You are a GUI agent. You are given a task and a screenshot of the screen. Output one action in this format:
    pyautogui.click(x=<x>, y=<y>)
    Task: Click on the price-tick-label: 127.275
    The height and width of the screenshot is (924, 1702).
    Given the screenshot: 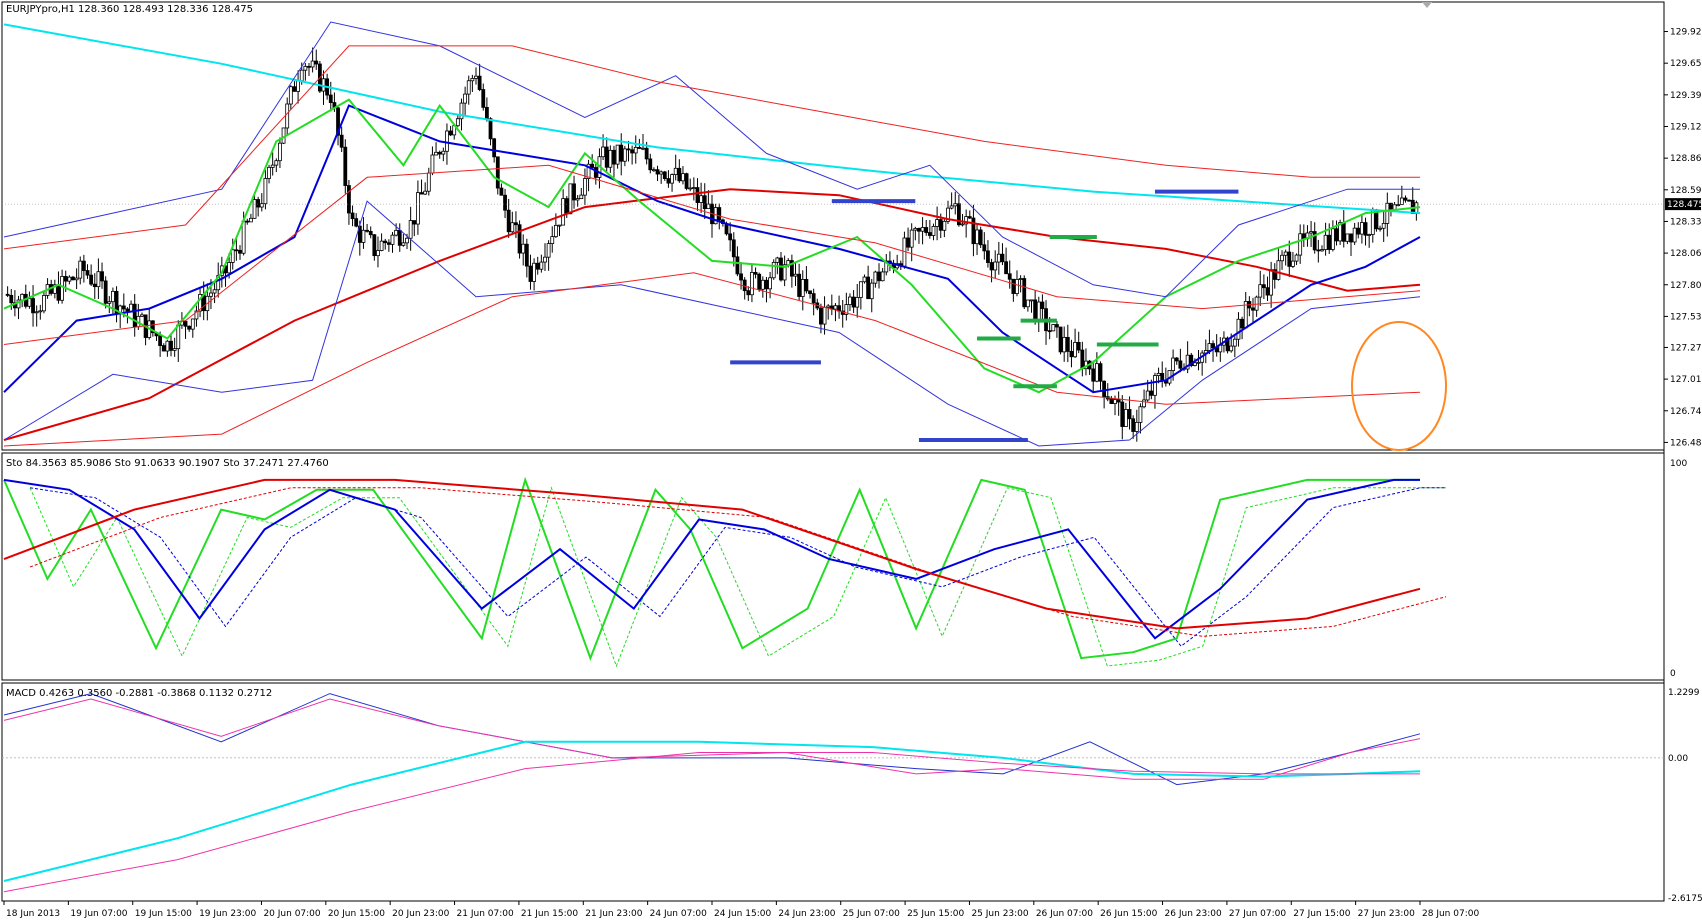 What is the action you would take?
    pyautogui.click(x=1686, y=348)
    